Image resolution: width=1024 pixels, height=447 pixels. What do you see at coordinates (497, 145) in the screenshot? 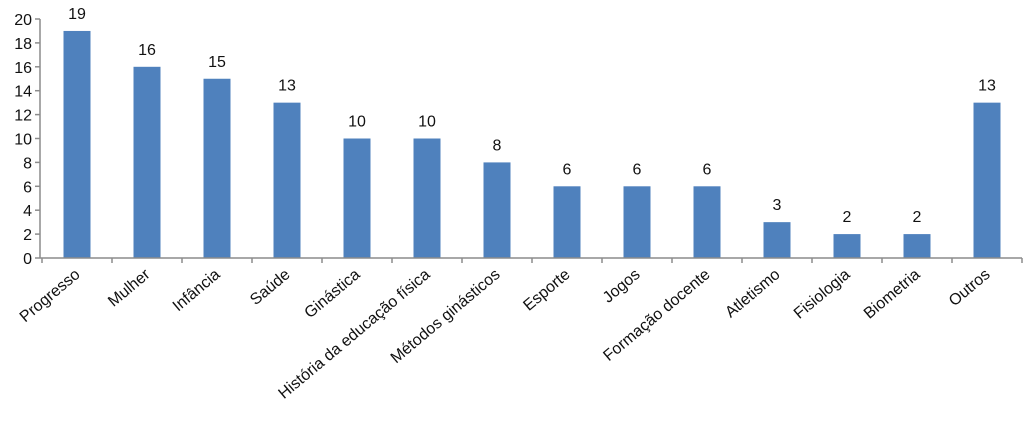
I see `data-label: 8` at bounding box center [497, 145].